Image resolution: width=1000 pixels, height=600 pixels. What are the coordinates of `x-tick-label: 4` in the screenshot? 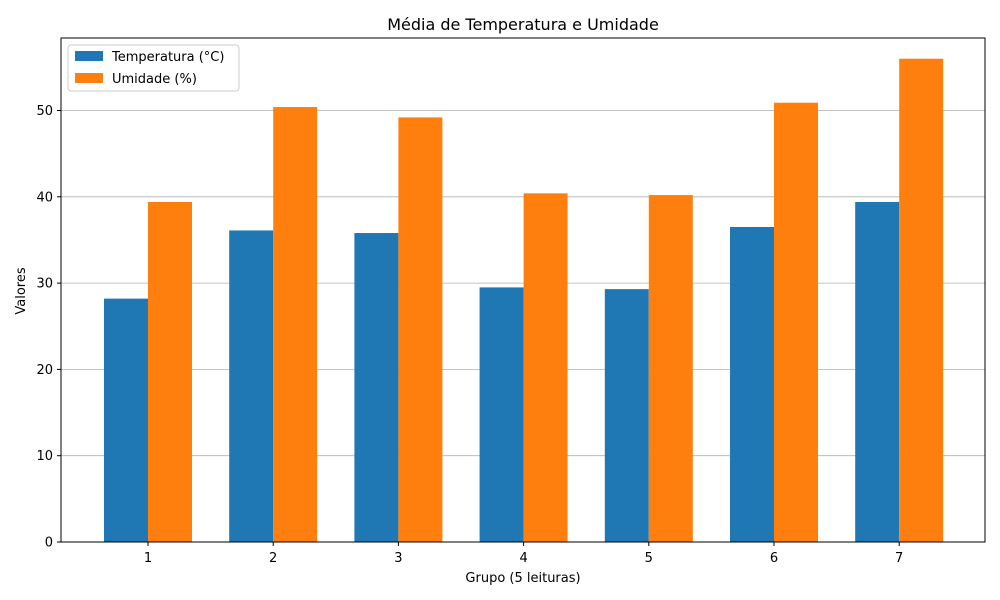 It's located at (523, 558).